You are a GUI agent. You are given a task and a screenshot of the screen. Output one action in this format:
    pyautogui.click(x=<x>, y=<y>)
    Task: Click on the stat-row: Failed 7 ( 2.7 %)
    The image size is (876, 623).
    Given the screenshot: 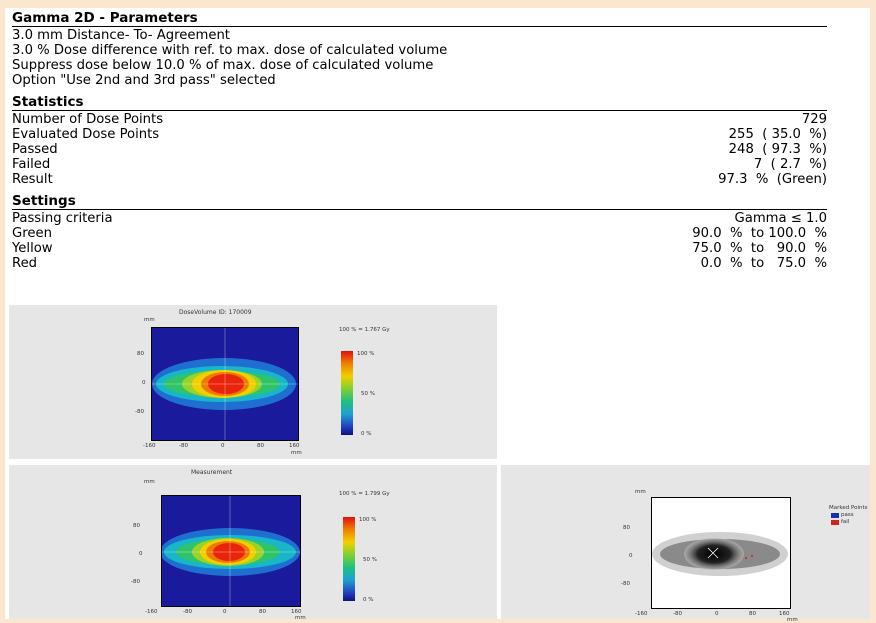 What is the action you would take?
    pyautogui.click(x=419, y=164)
    